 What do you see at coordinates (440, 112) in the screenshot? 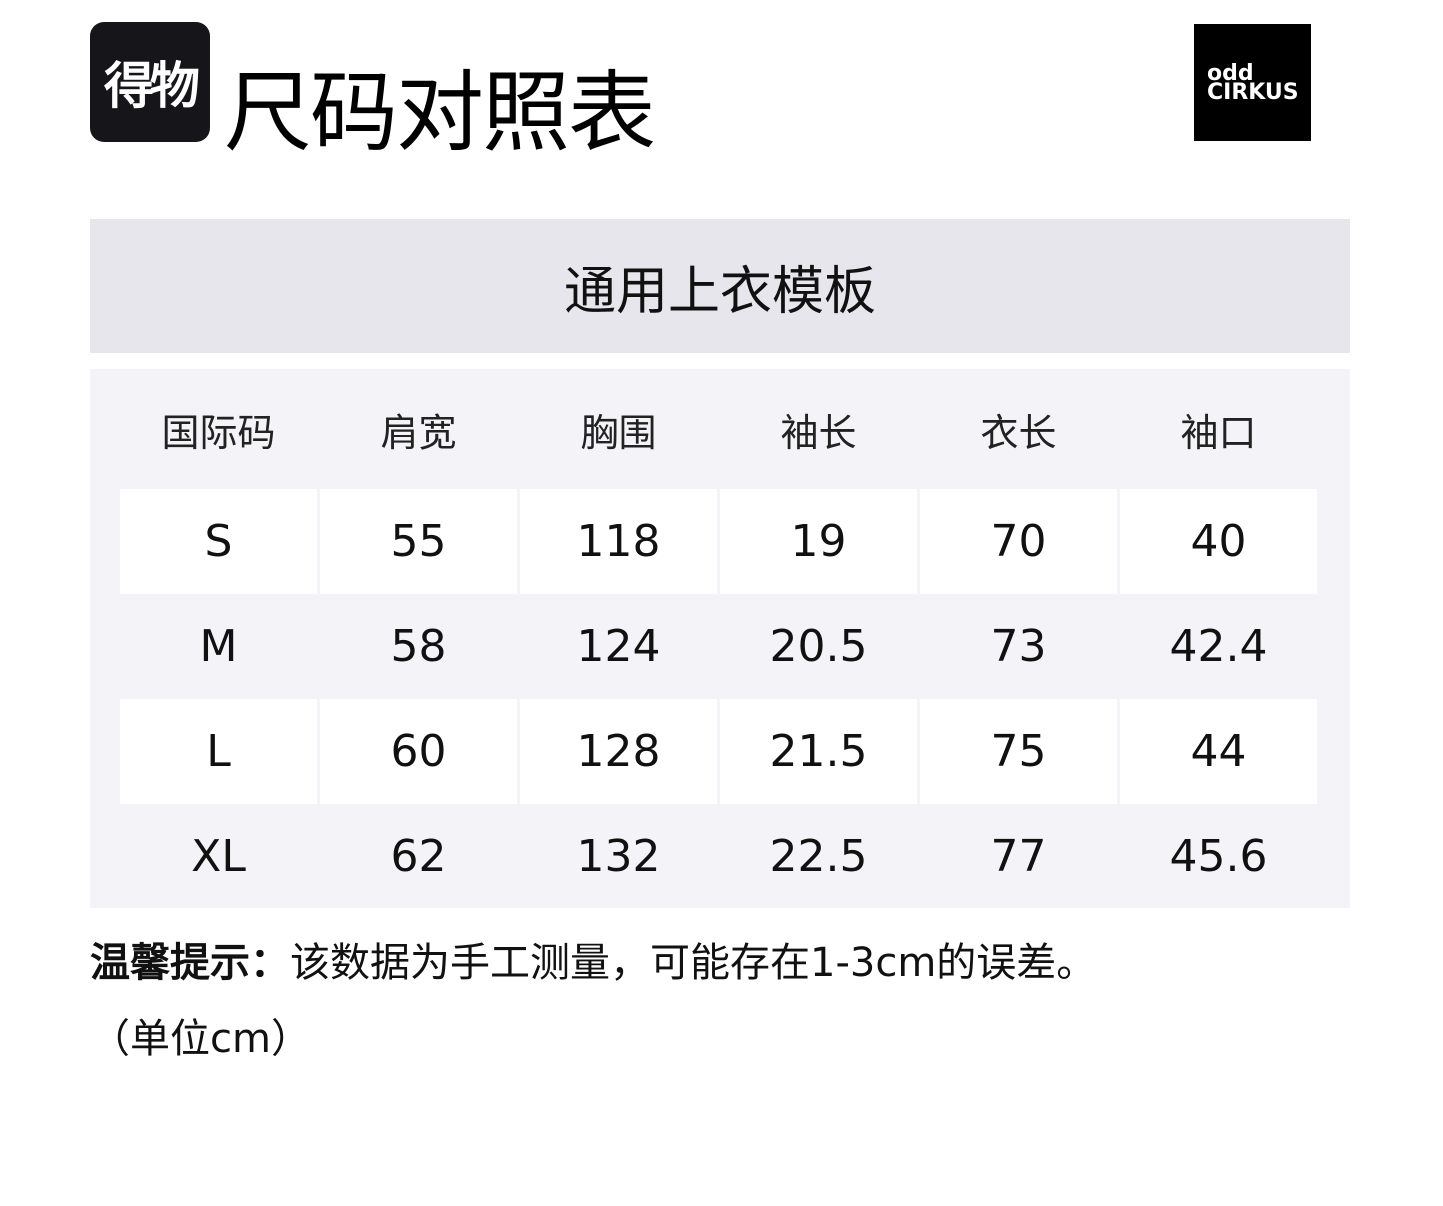
I see `page-title: 尺码对照表` at bounding box center [440, 112].